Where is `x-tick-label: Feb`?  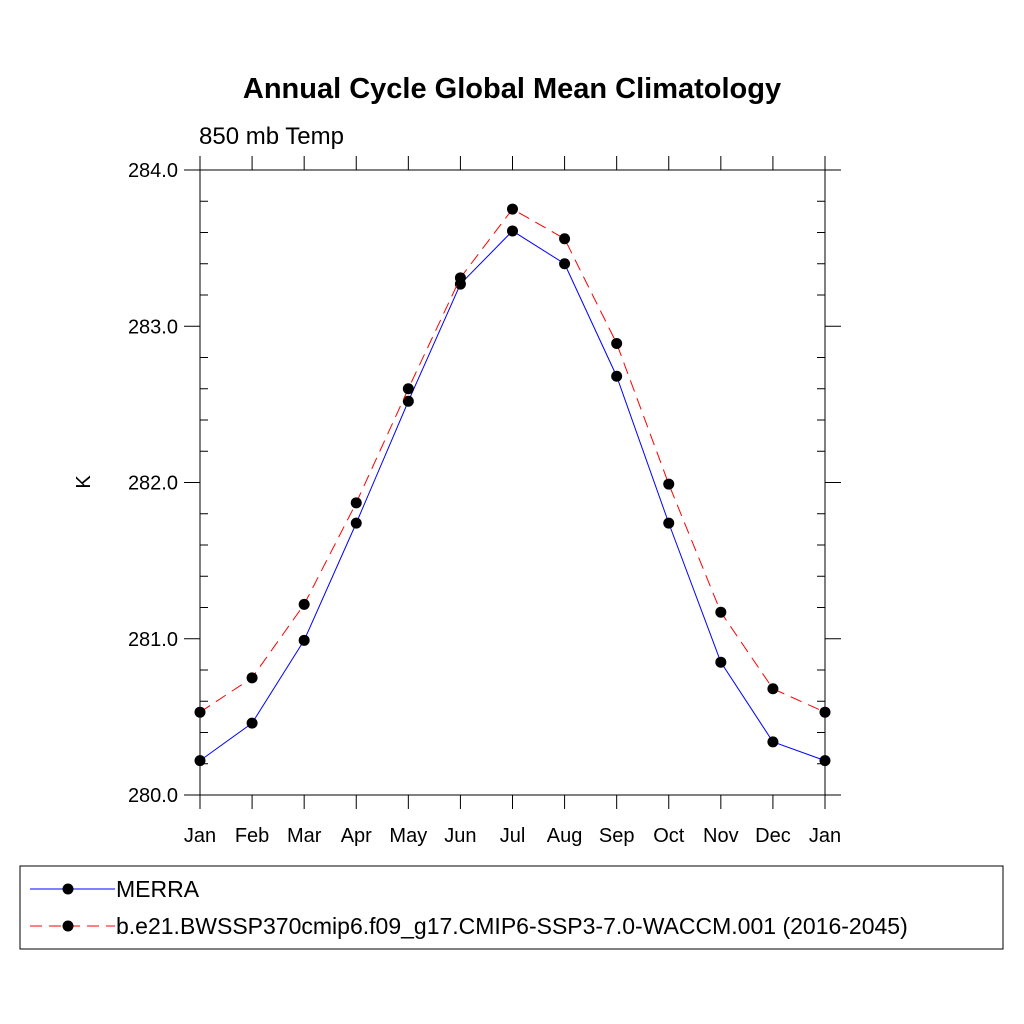 x-tick-label: Feb is located at coordinates (252, 836).